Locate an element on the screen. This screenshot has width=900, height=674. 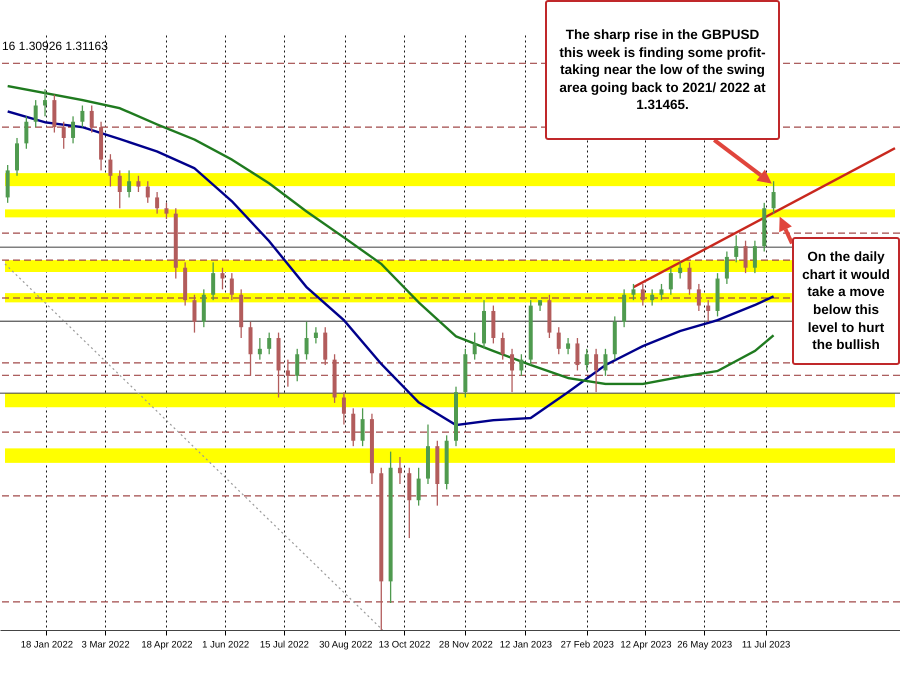
text: 16 1.30926 1.31163 is located at coordinates (55, 46).